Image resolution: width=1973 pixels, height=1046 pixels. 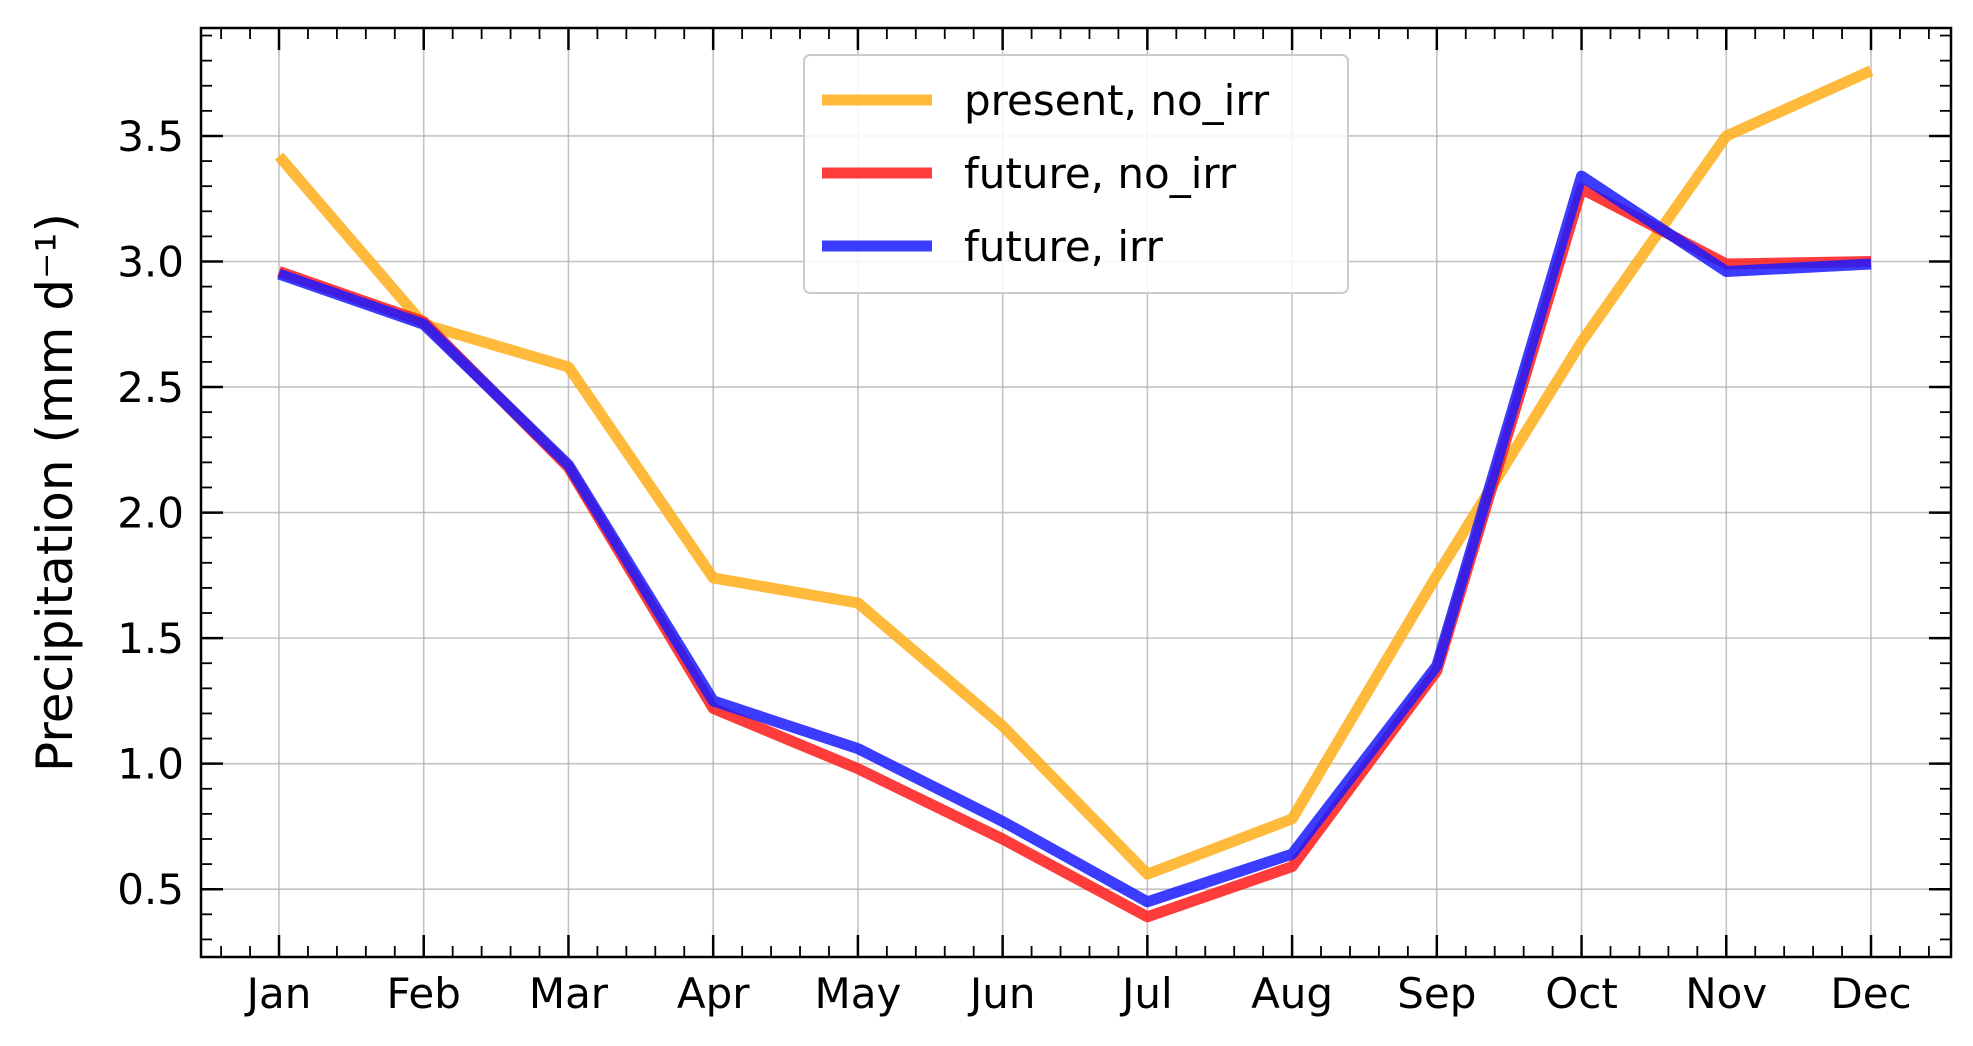 What do you see at coordinates (150, 764) in the screenshot?
I see `y-tick-label-1: 1.0` at bounding box center [150, 764].